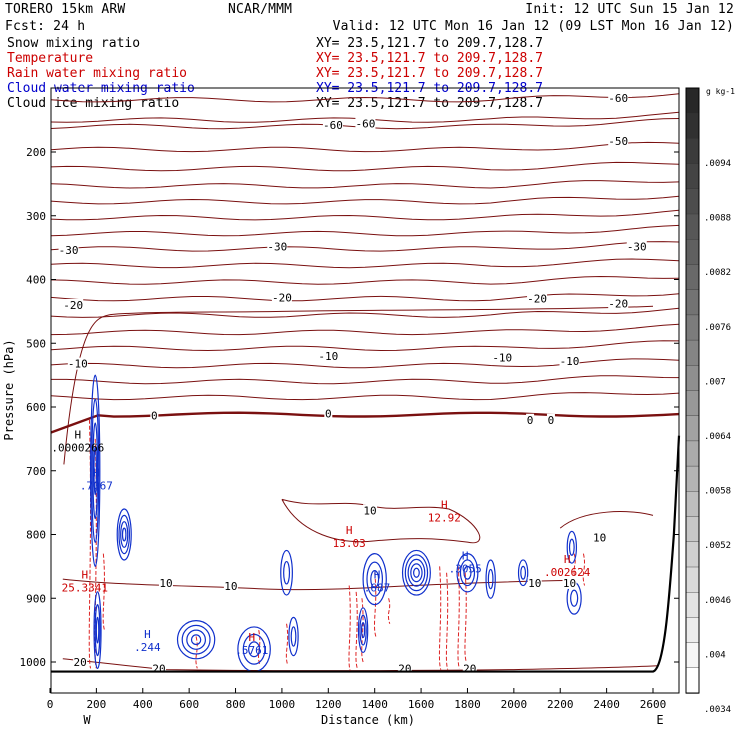  I want to click on colorbar-label: .0046, so click(717, 601).